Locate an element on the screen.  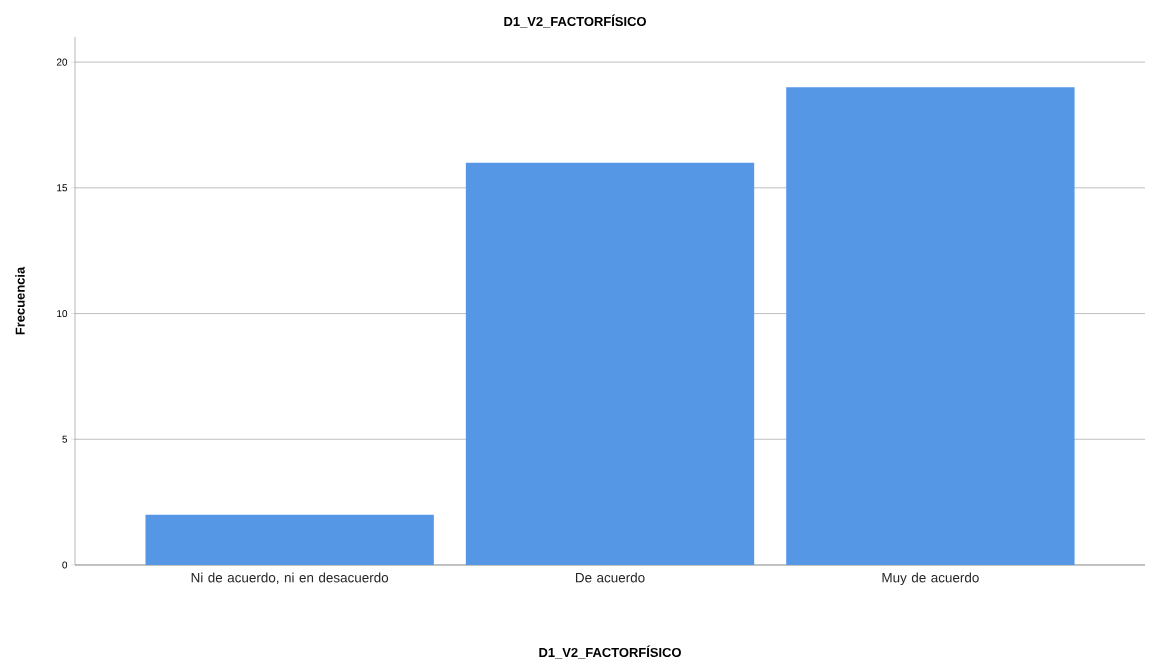
y-tick-label: 15 is located at coordinates (62, 188).